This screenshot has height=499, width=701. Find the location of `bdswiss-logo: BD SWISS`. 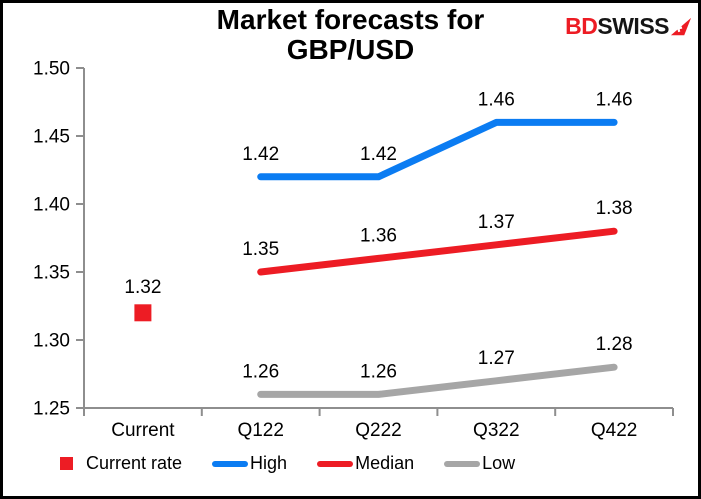

bdswiss-logo: BD SWISS is located at coordinates (628, 26).